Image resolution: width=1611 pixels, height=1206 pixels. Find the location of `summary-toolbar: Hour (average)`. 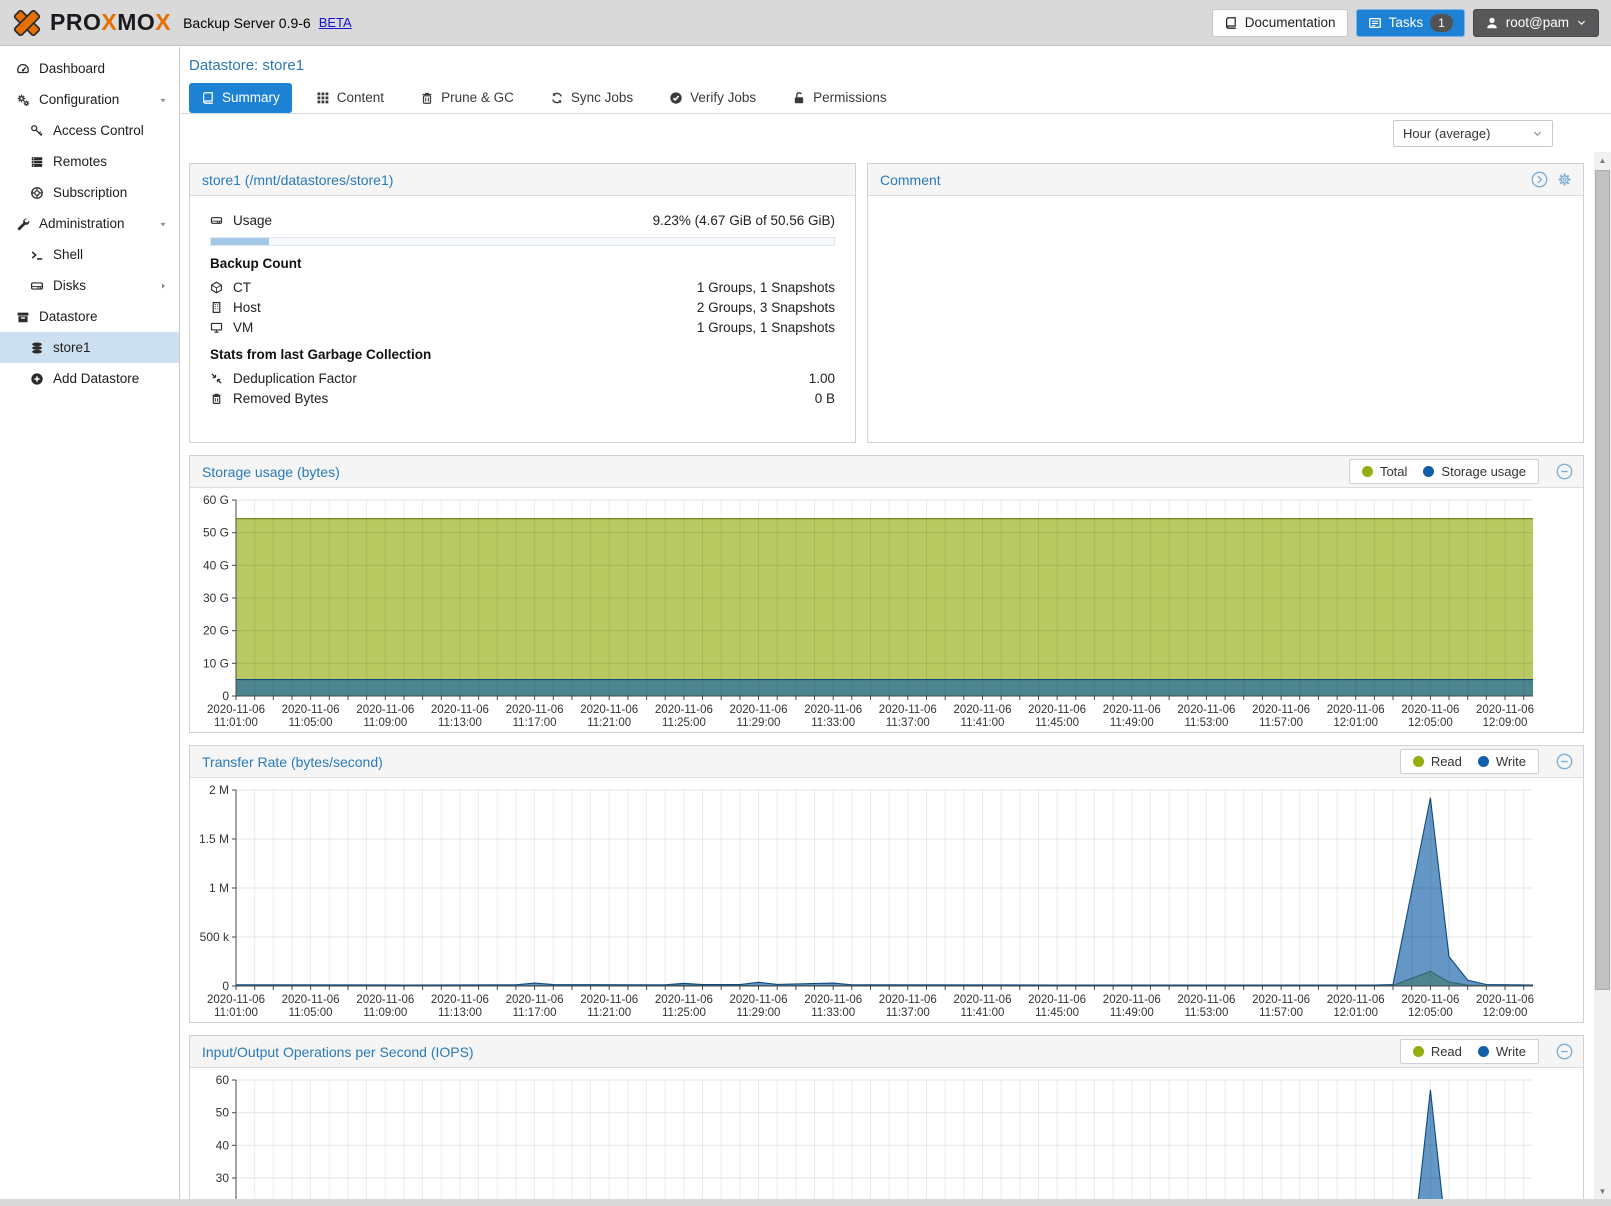

summary-toolbar: Hour (average) is located at coordinates (896, 133).